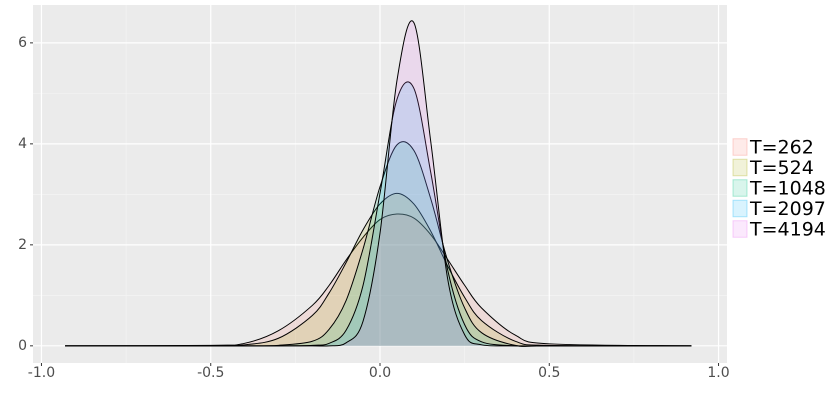 This screenshot has width=830, height=403. Describe the element at coordinates (22, 43) in the screenshot. I see `y-tick-label: 6` at that location.